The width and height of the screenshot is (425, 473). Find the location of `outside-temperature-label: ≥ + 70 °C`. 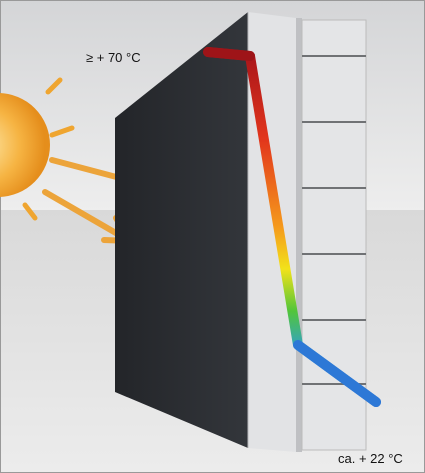

outside-temperature-label: ≥ + 70 °C is located at coordinates (113, 57).